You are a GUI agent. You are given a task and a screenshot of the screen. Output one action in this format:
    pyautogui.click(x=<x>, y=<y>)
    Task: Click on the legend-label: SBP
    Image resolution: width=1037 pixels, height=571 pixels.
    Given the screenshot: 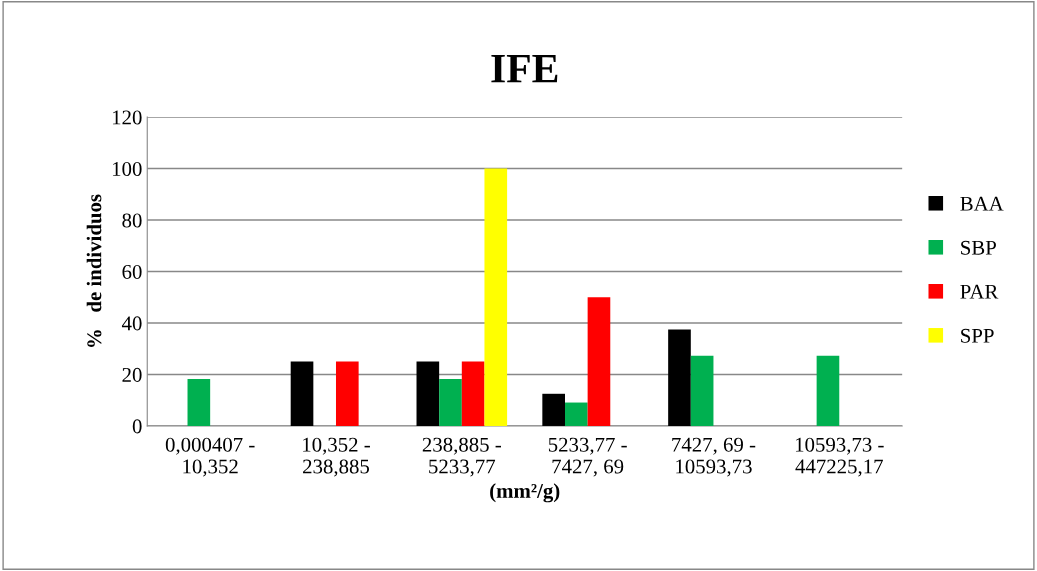 What is the action you would take?
    pyautogui.click(x=978, y=247)
    